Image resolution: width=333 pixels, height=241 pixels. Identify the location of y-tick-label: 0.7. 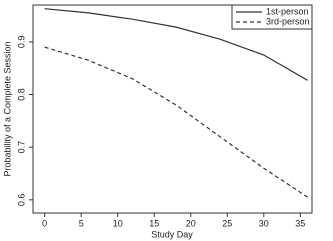
(21, 147).